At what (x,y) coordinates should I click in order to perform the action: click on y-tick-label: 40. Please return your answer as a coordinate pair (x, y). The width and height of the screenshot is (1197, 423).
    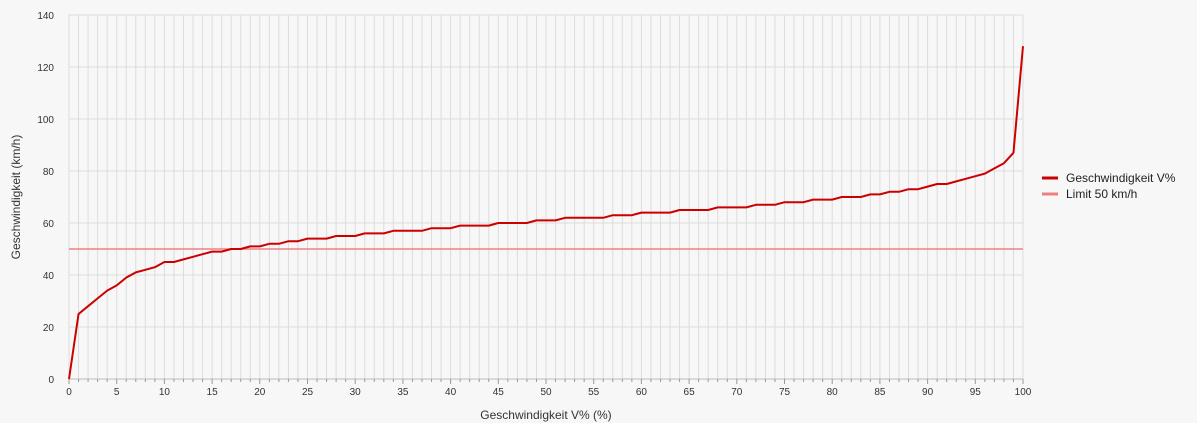
    Looking at the image, I should click on (49, 276).